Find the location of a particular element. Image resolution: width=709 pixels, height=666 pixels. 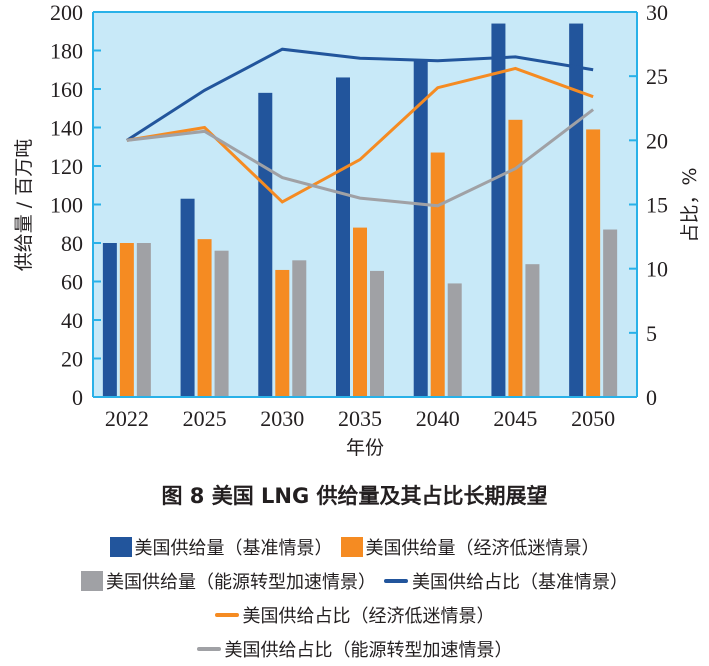

bar-1-2022 is located at coordinates (126, 320).